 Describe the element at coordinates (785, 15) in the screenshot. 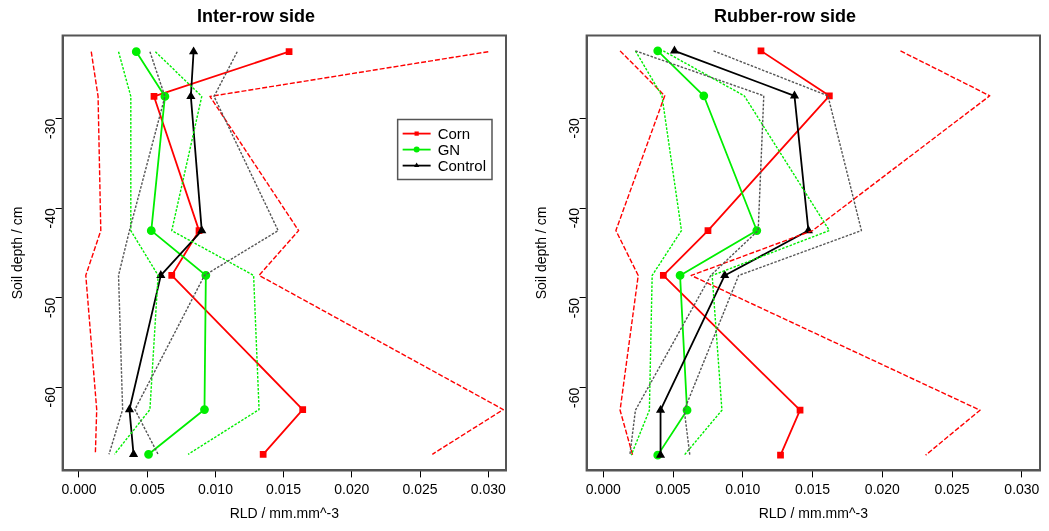

I see `chart-title: Rubber-row side` at that location.